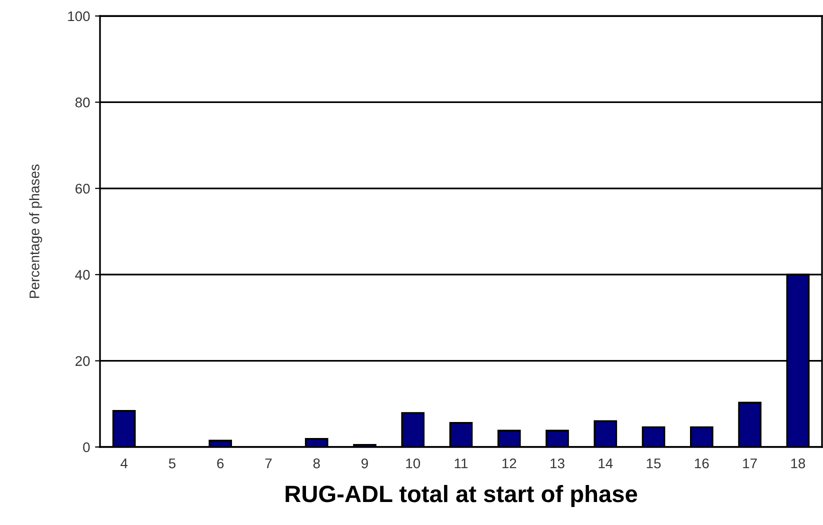 The image size is (823, 525). What do you see at coordinates (83, 189) in the screenshot?
I see `y-tick-label: 60` at bounding box center [83, 189].